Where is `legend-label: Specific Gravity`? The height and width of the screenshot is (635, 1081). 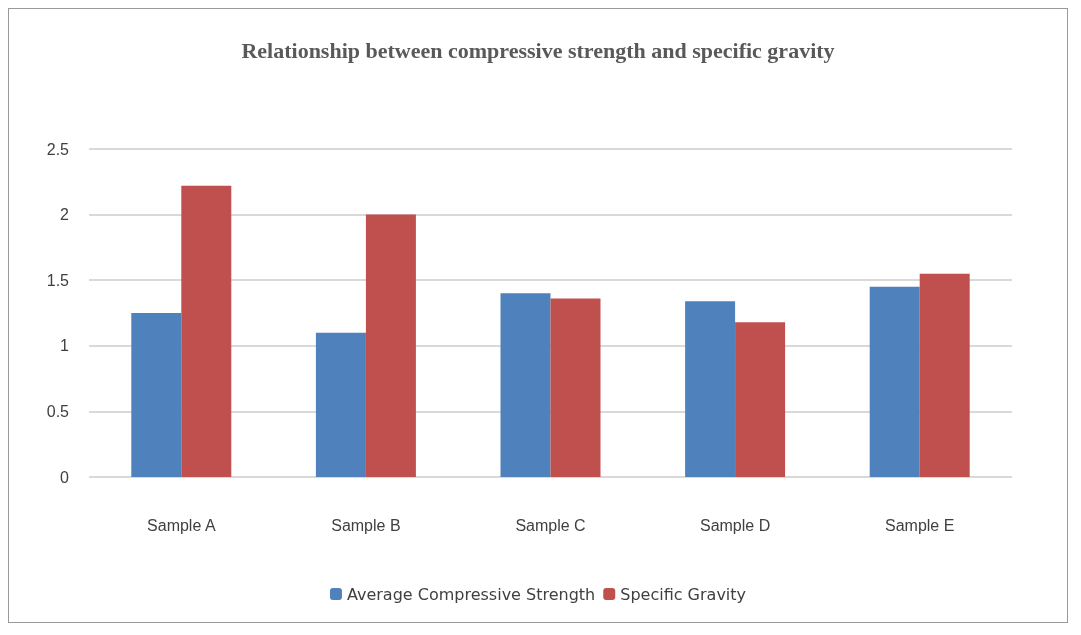 legend-label: Specific Gravity is located at coordinates (683, 594).